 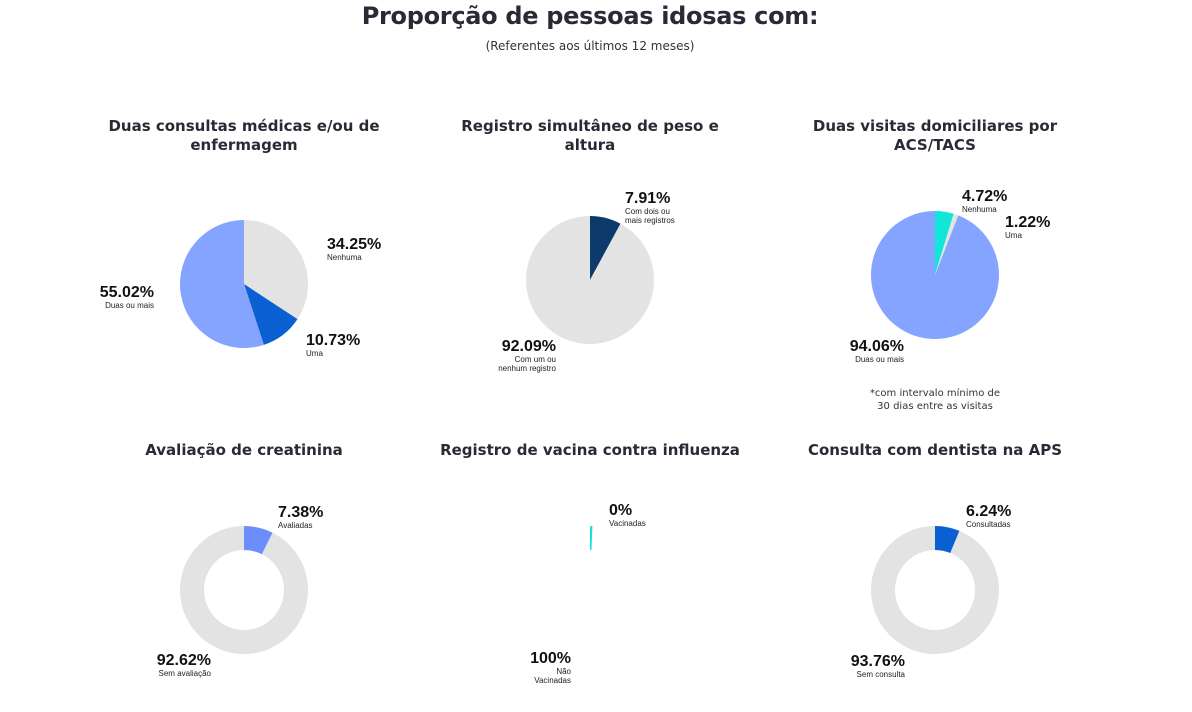 What do you see at coordinates (301, 517) in the screenshot?
I see `label-avaliadas: 7.38% Avaliadas` at bounding box center [301, 517].